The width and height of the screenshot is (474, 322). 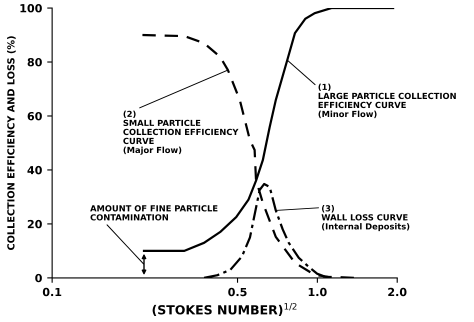 What do you see at coordinates (237, 292) in the screenshot?
I see `x-tick-label: 0.5` at bounding box center [237, 292].